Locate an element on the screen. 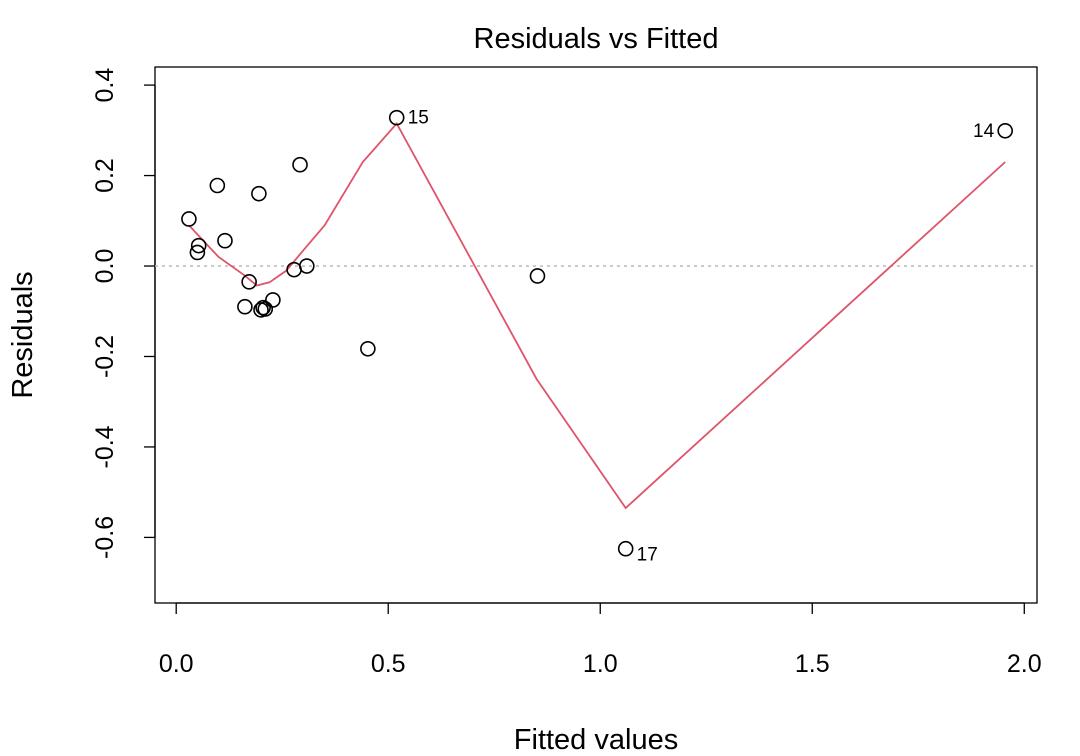 This screenshot has width=1080, height=756. y-tick-label: 0.4 is located at coordinates (105, 85).